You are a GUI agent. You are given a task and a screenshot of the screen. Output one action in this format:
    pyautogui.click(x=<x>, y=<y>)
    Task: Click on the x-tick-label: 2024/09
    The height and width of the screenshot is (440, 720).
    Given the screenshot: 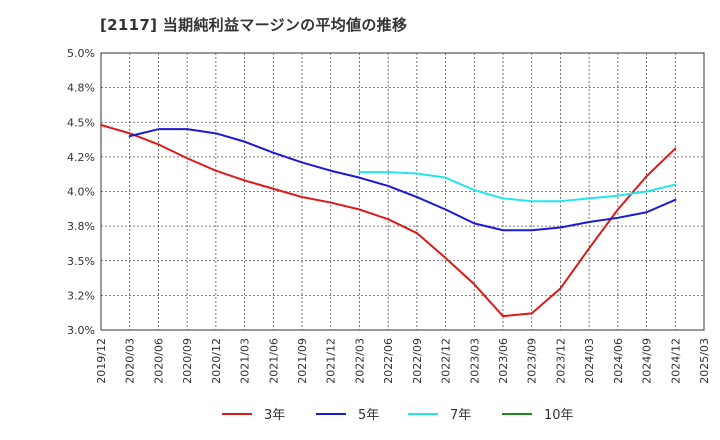 What is the action you would take?
    pyautogui.click(x=647, y=361)
    